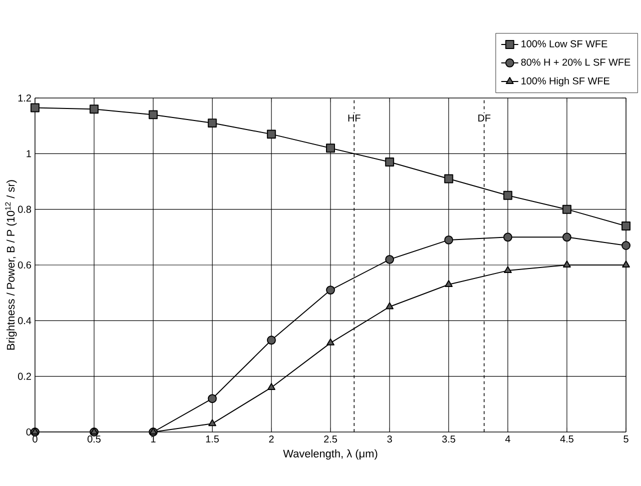 The width and height of the screenshot is (641, 486). I want to click on legend-label: 80% H + 20% L SF WFE, so click(575, 62).